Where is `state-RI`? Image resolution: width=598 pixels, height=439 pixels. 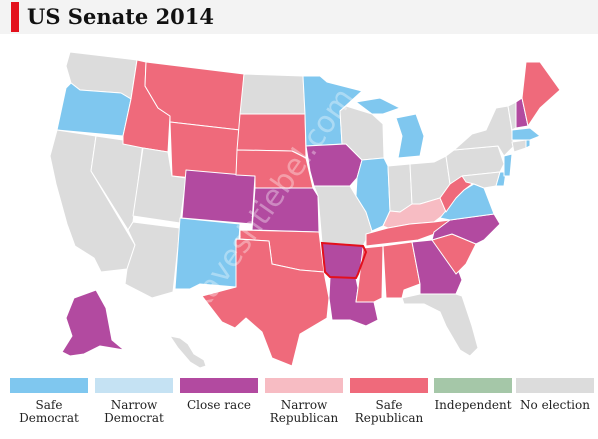 state-RI is located at coordinates (528, 144).